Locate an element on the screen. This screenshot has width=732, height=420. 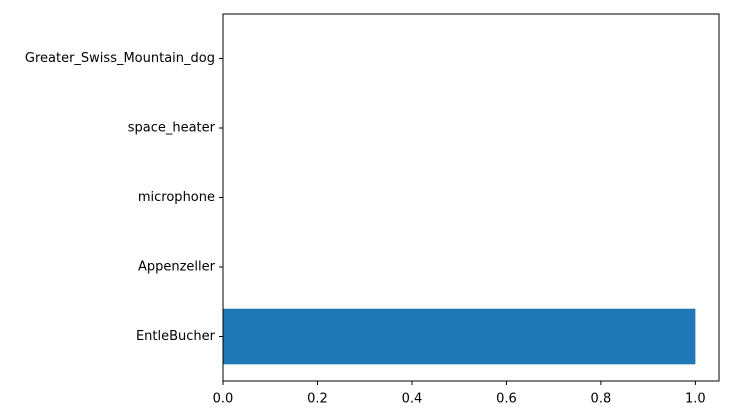
x-tick-label: 0.2 is located at coordinates (317, 399).